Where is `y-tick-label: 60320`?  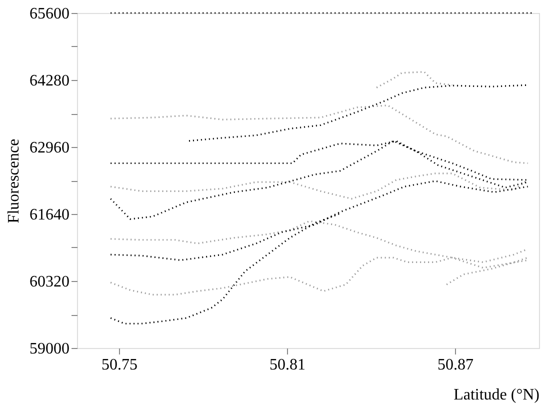
y-tick-label: 60320 is located at coordinates (50, 282).